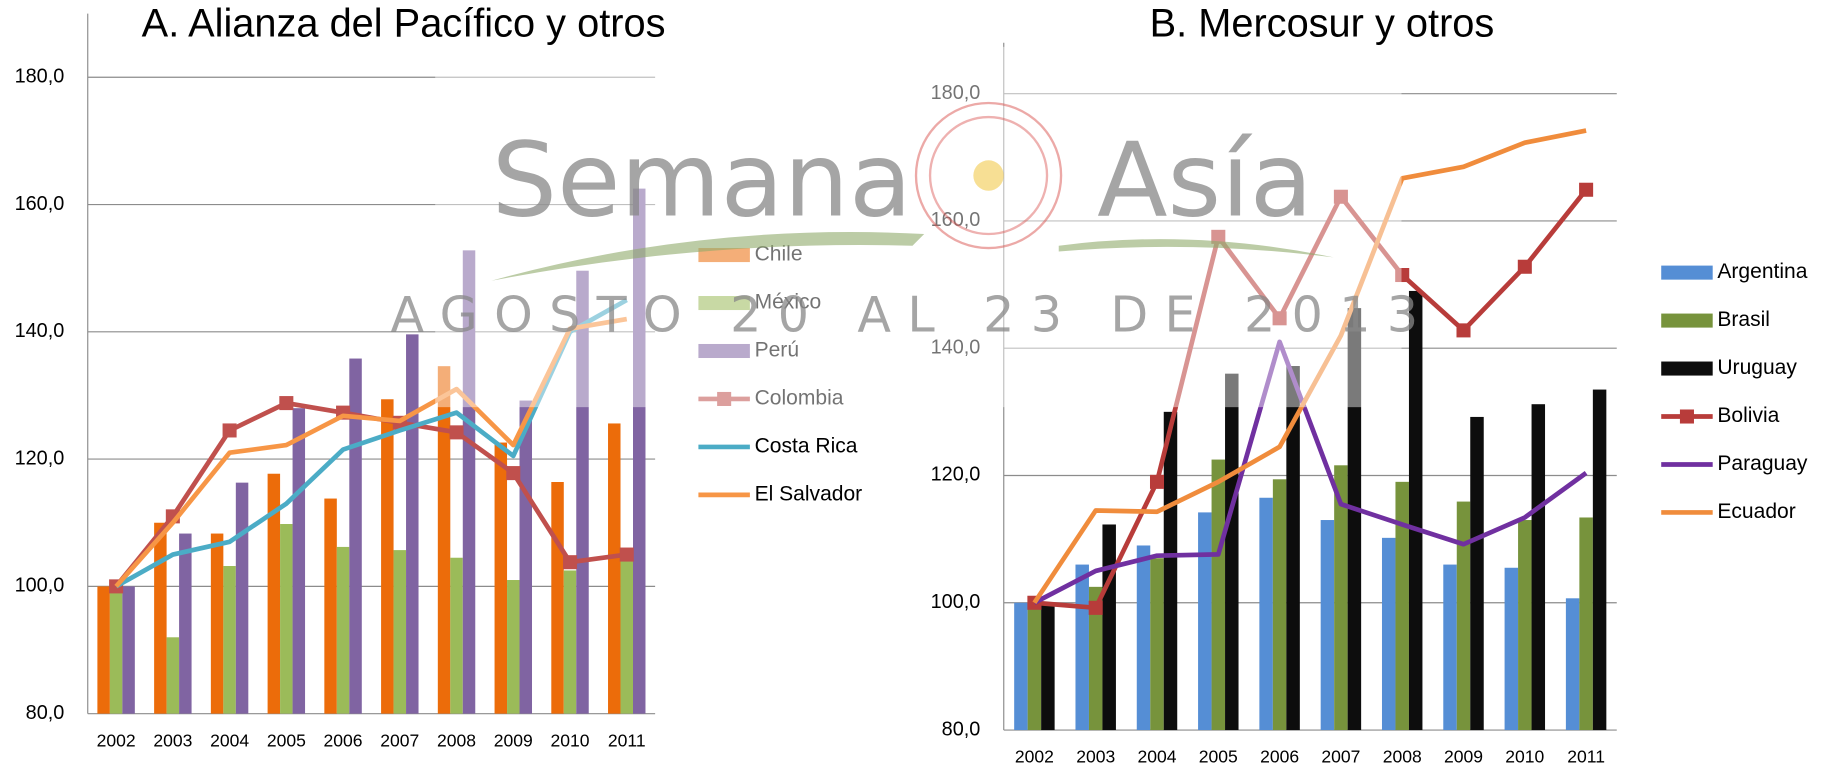 This screenshot has height=764, width=1825. Describe the element at coordinates (1762, 271) in the screenshot. I see `legend-label: Argentina` at that location.